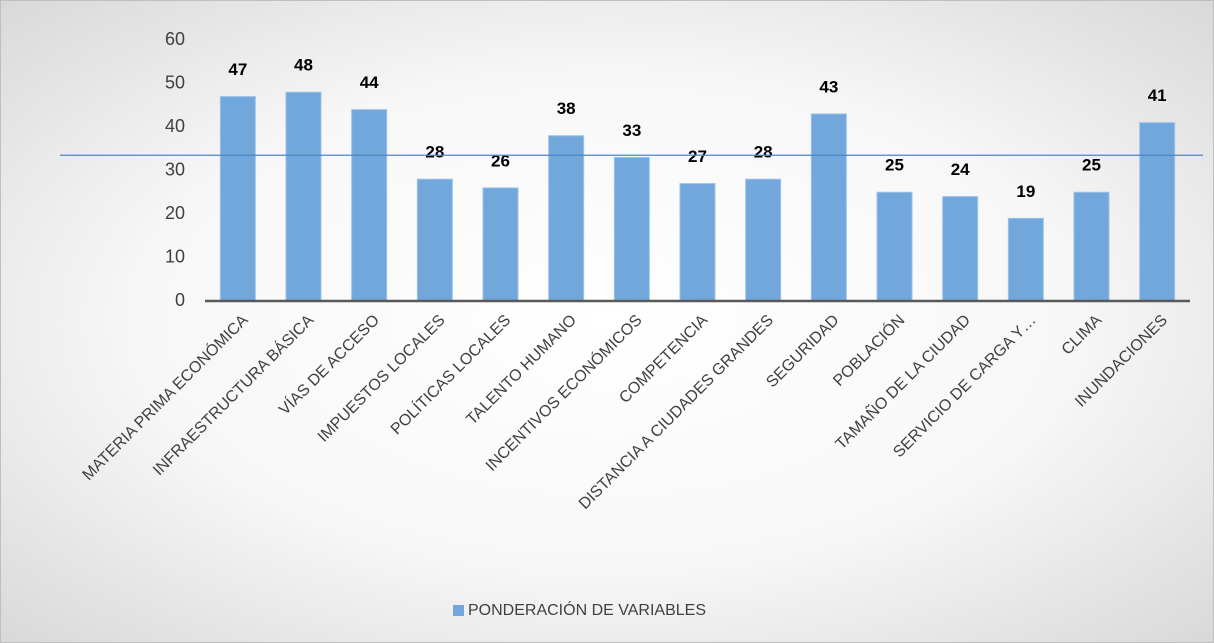  I want to click on value-label: 41, so click(1157, 95).